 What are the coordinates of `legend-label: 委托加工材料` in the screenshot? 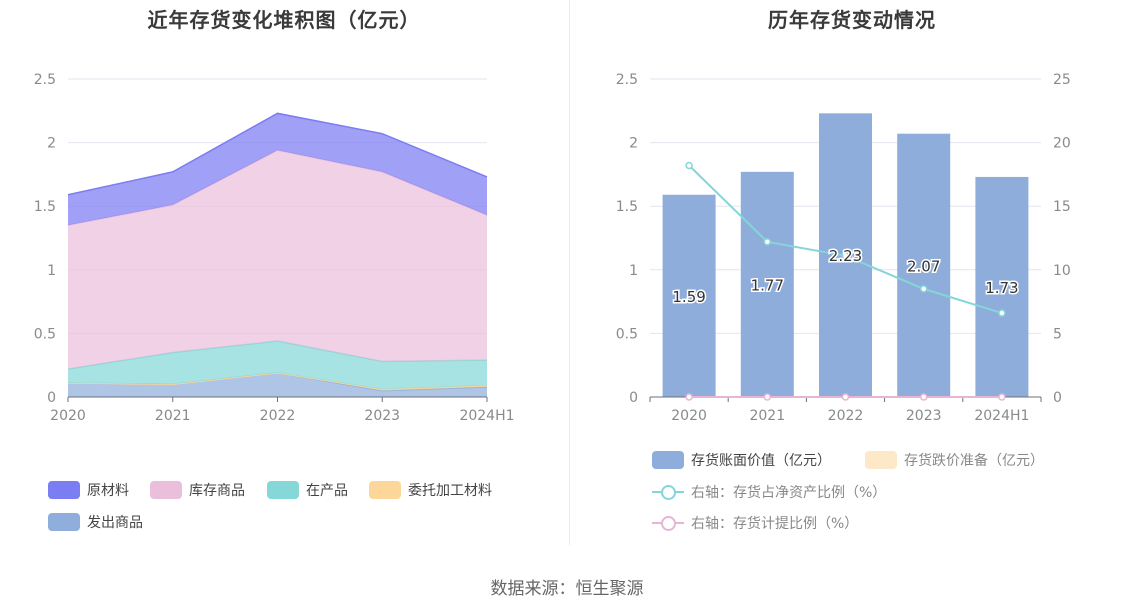 It's located at (450, 491).